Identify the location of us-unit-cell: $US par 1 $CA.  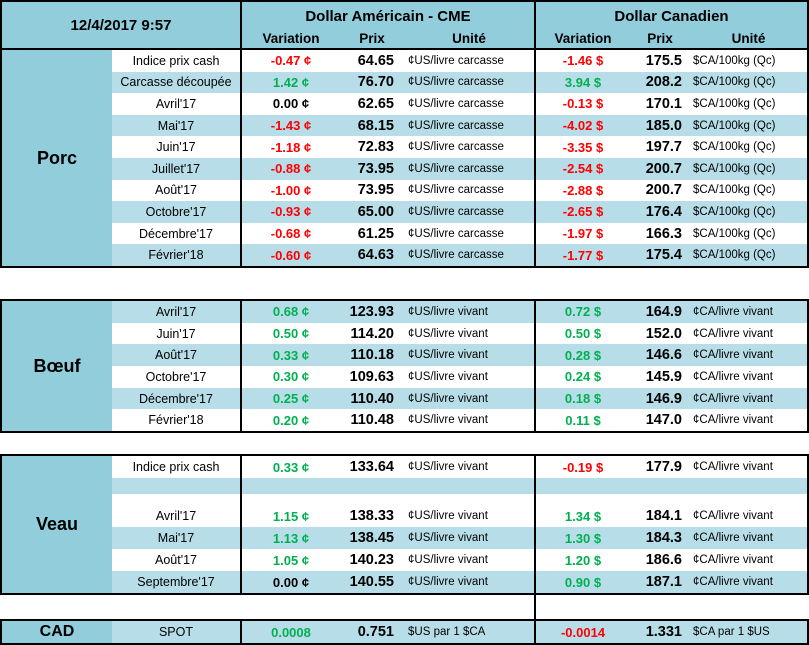
(447, 632).